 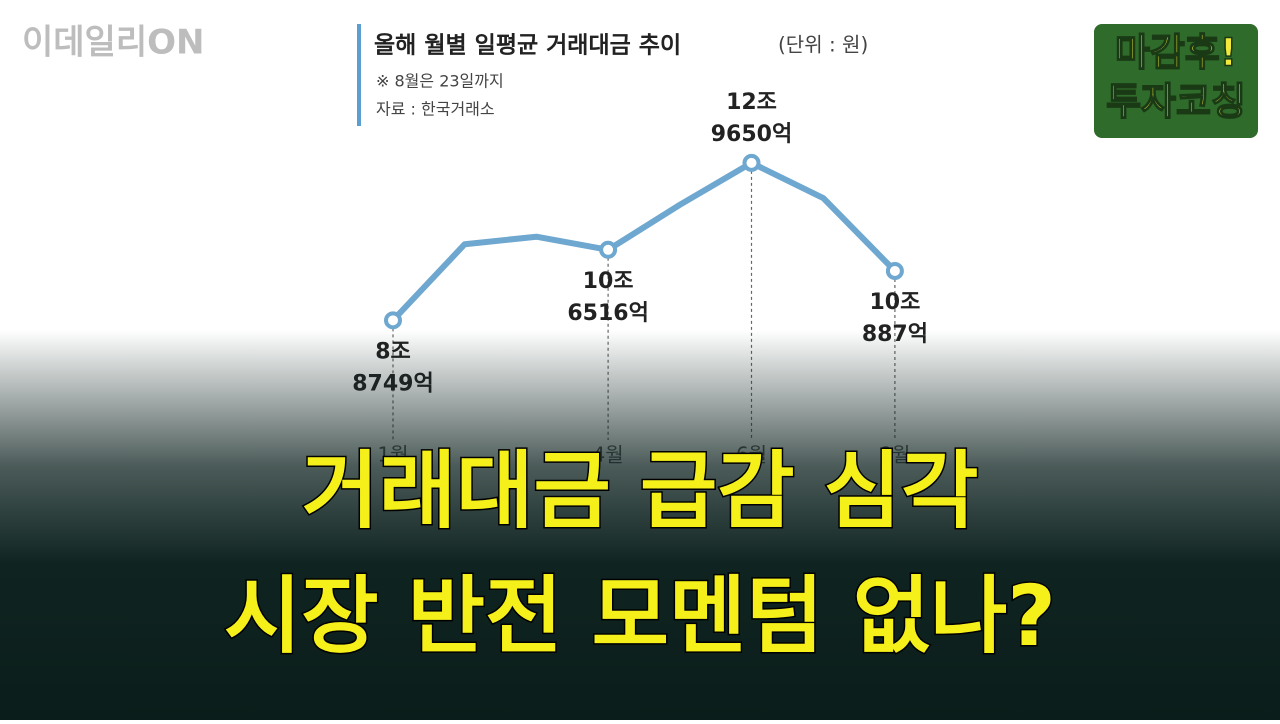 I want to click on logo-line: 마감후!, so click(x=1176, y=53).